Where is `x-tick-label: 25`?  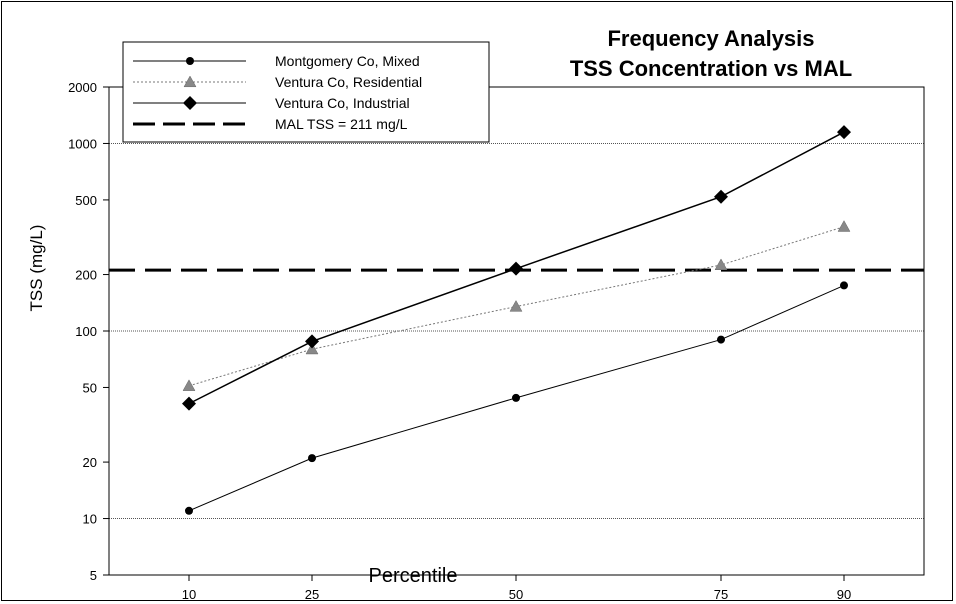
x-tick-label: 25 is located at coordinates (312, 594).